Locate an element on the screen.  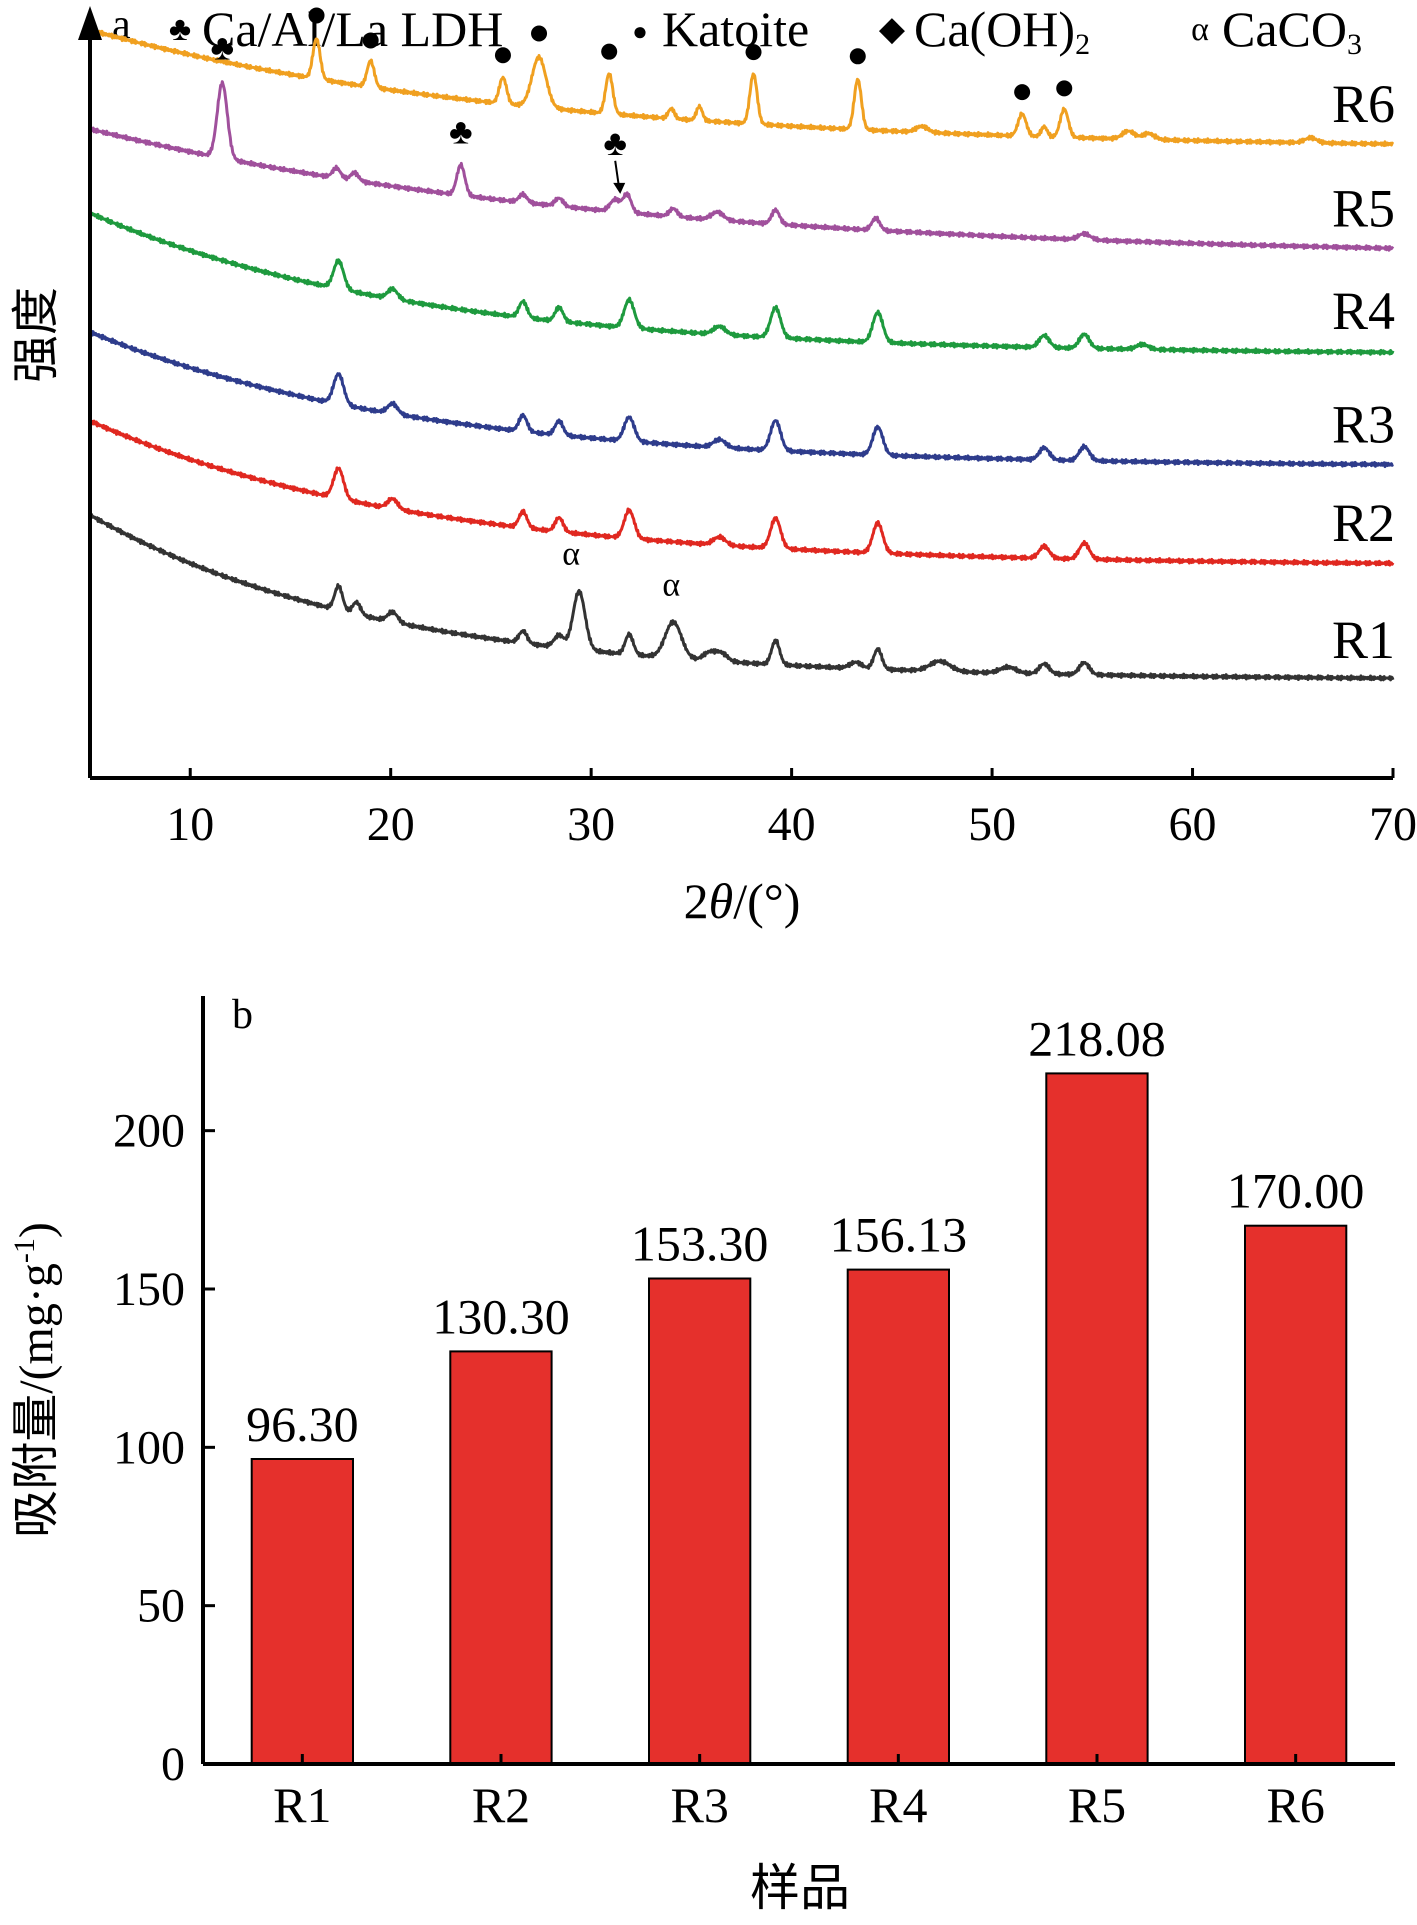
legend-label: Ca(OH)2 is located at coordinates (1002, 31).